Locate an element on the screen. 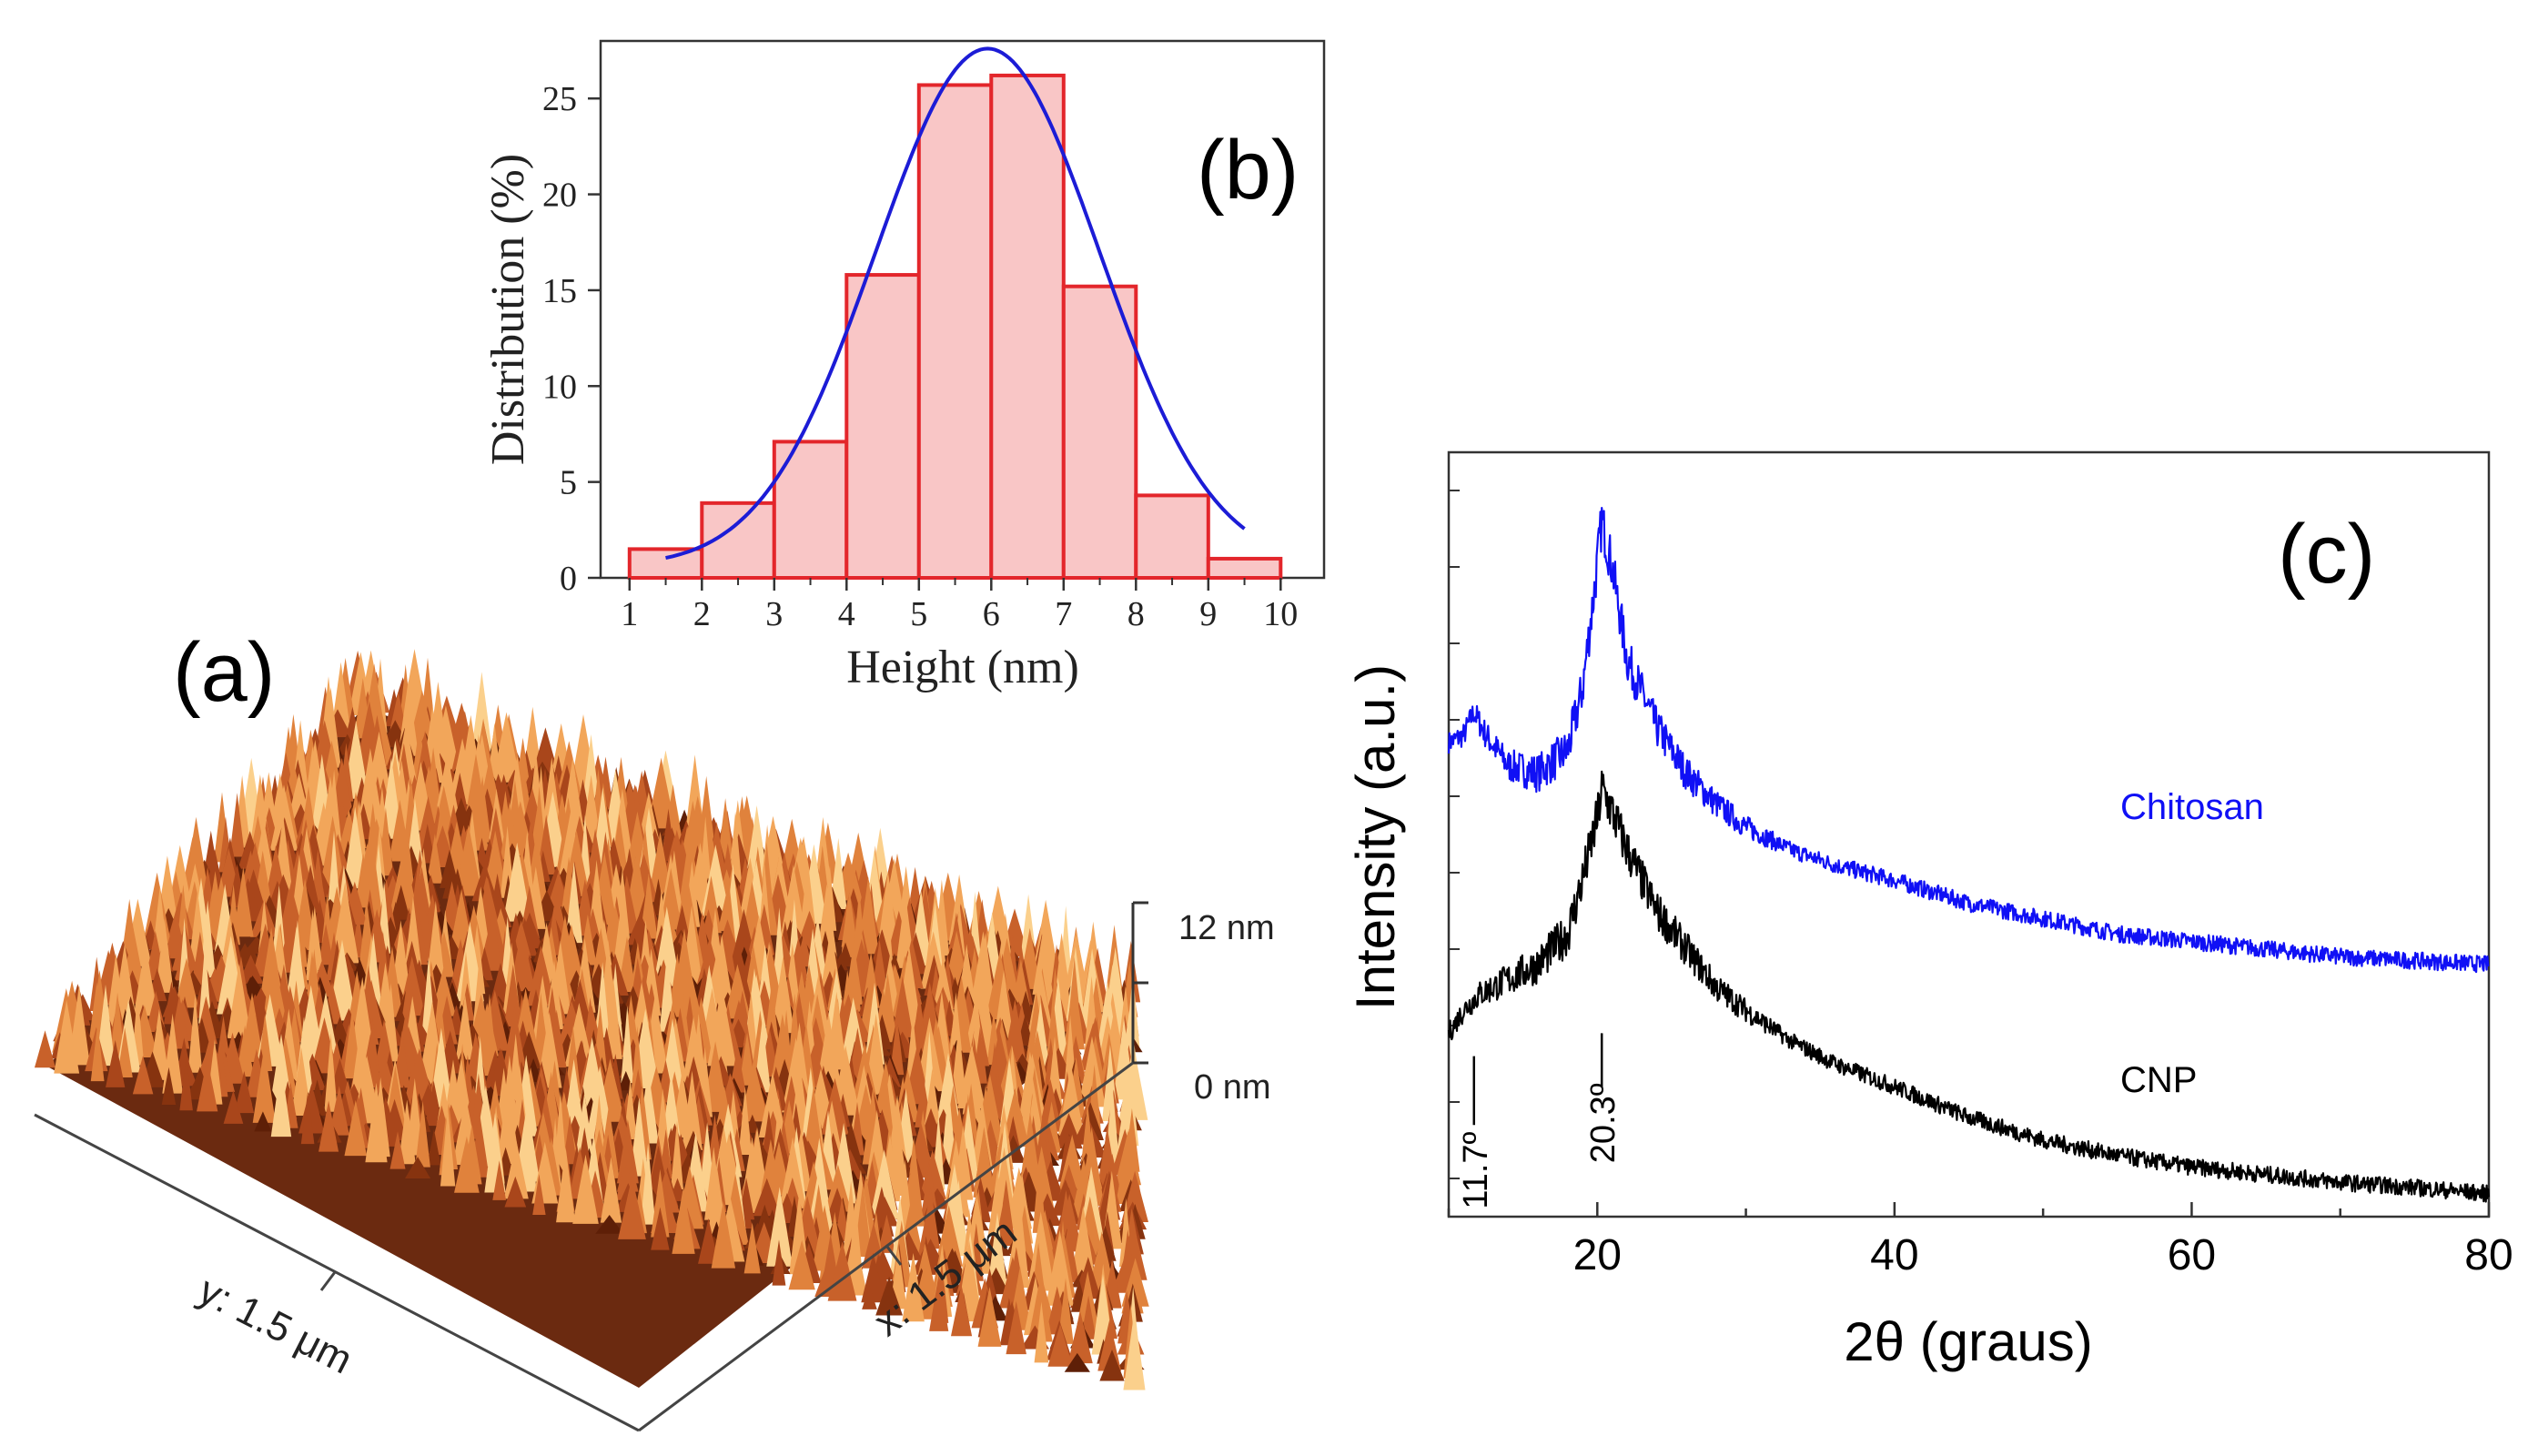 Image resolution: width=2538 pixels, height=1456 pixels. hist-x-tick-label: 6 is located at coordinates (991, 614).